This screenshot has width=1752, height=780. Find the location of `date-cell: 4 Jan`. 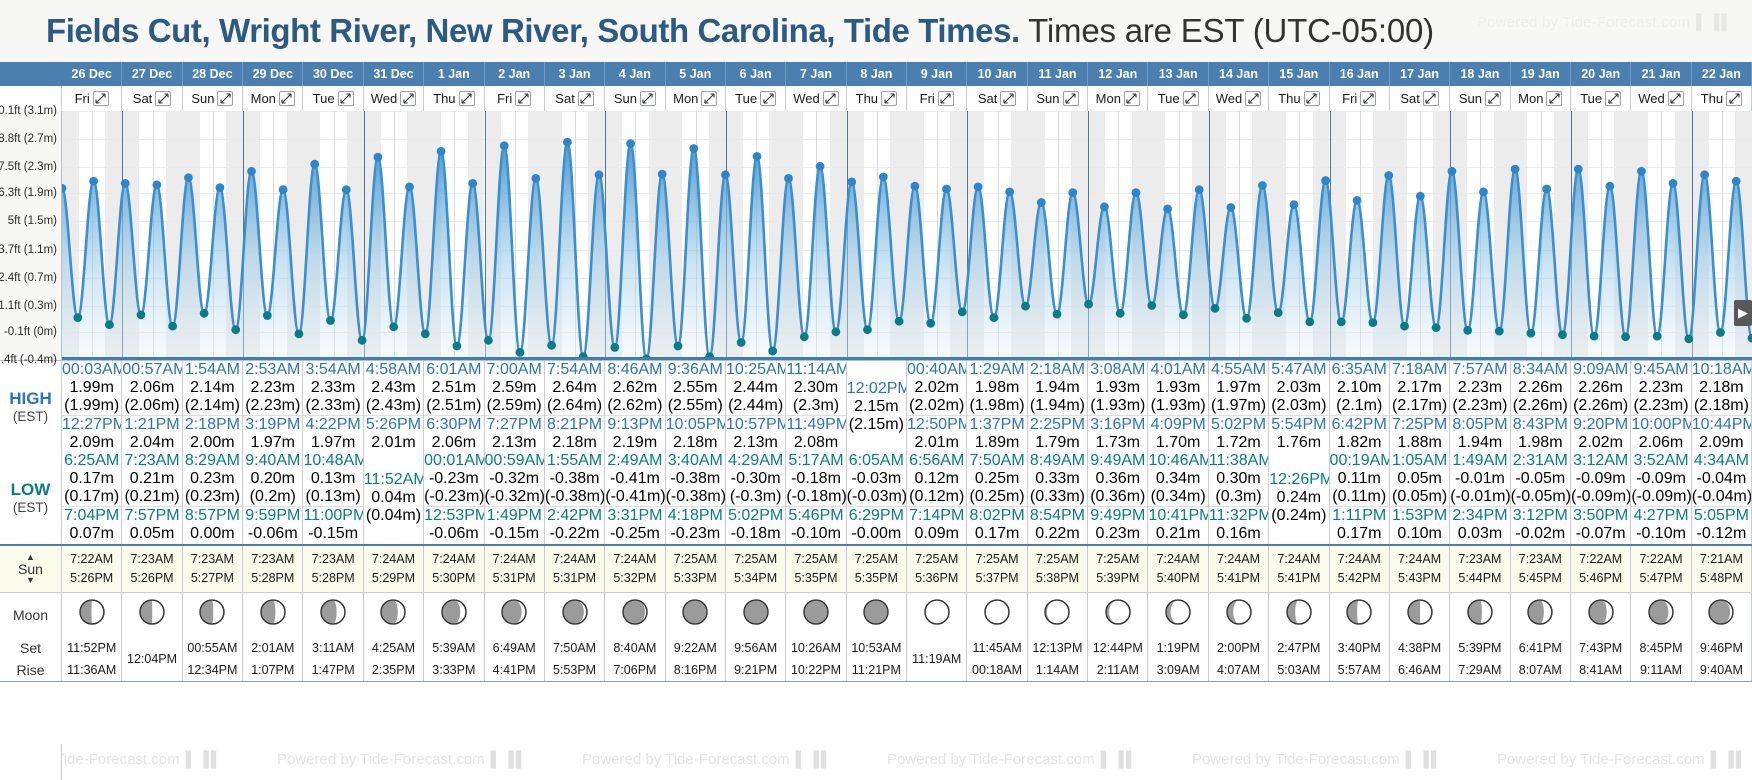

date-cell: 4 Jan is located at coordinates (635, 74).